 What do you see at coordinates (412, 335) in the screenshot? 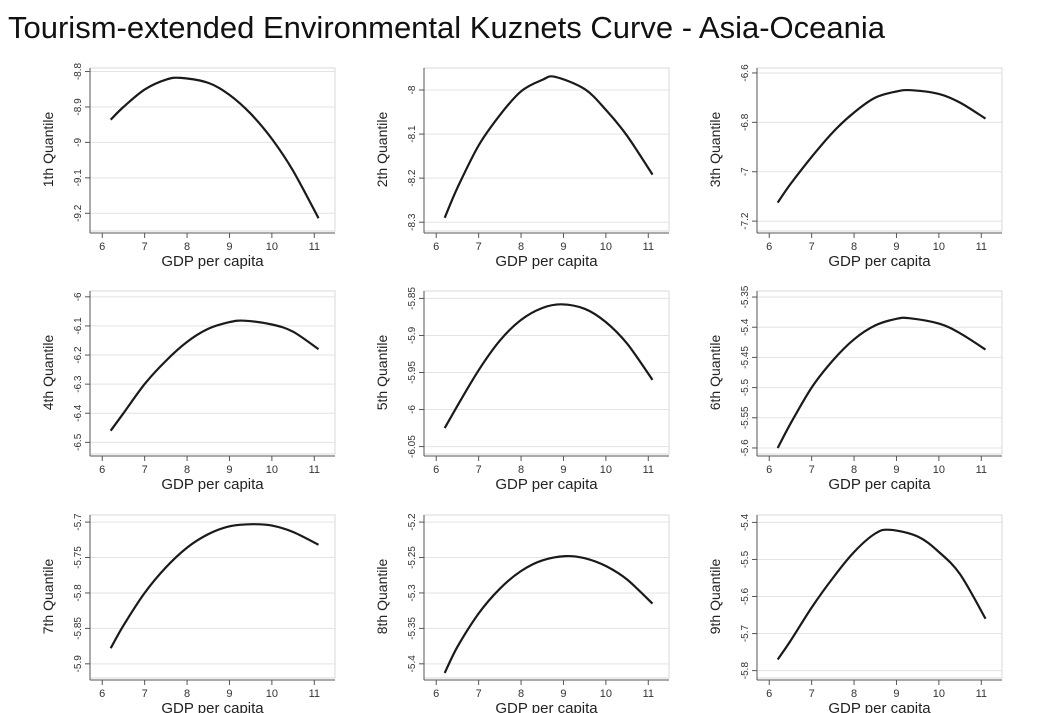
I see `y-tick-label: -5.9` at bounding box center [412, 335].